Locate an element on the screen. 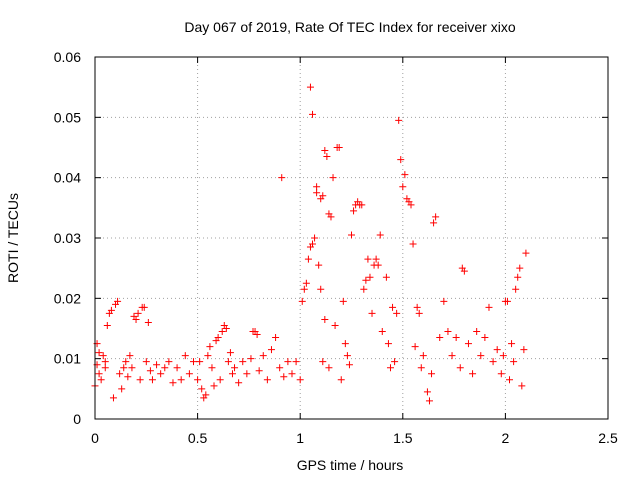  x-tick-labels: 0 0.5 1 1.5 2 2.5 is located at coordinates (354, 438).